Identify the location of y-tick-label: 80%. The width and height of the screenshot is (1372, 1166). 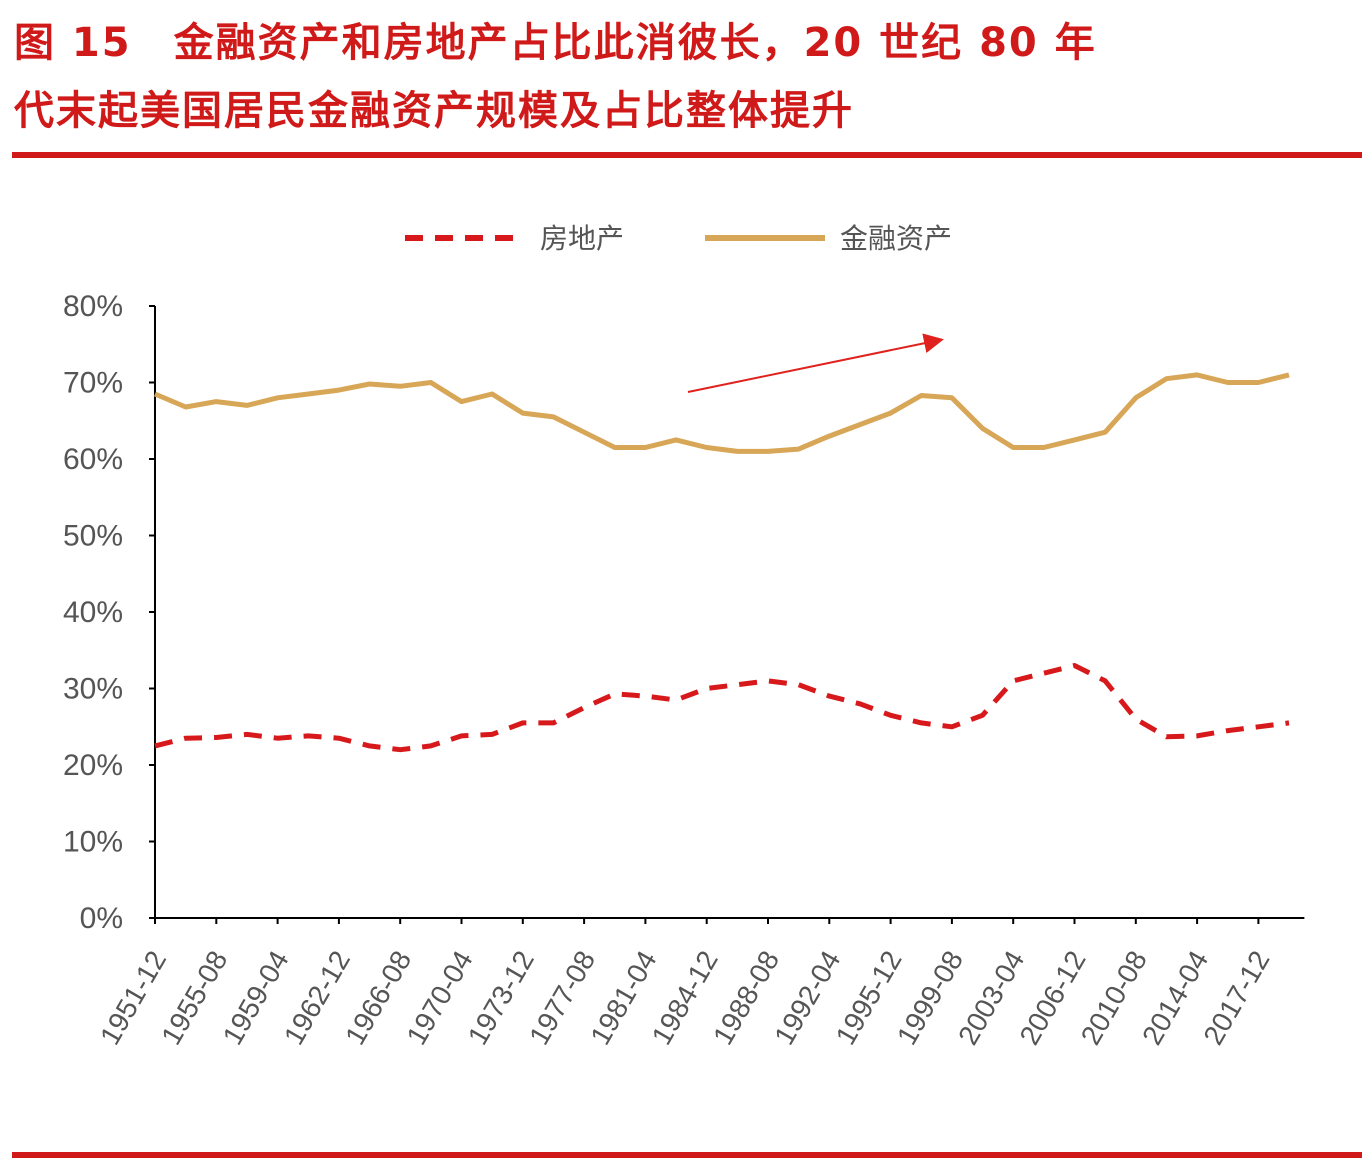
(93, 306).